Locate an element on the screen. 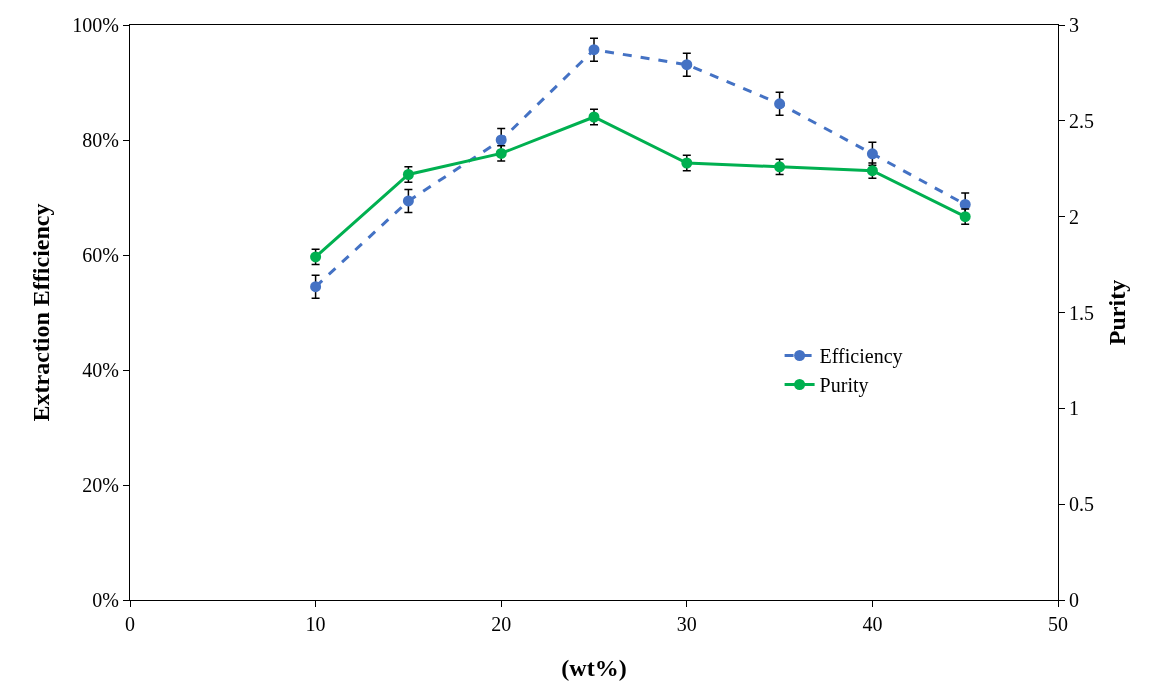 The height and width of the screenshot is (700, 1168). x-tick-label: 40 is located at coordinates (872, 624).